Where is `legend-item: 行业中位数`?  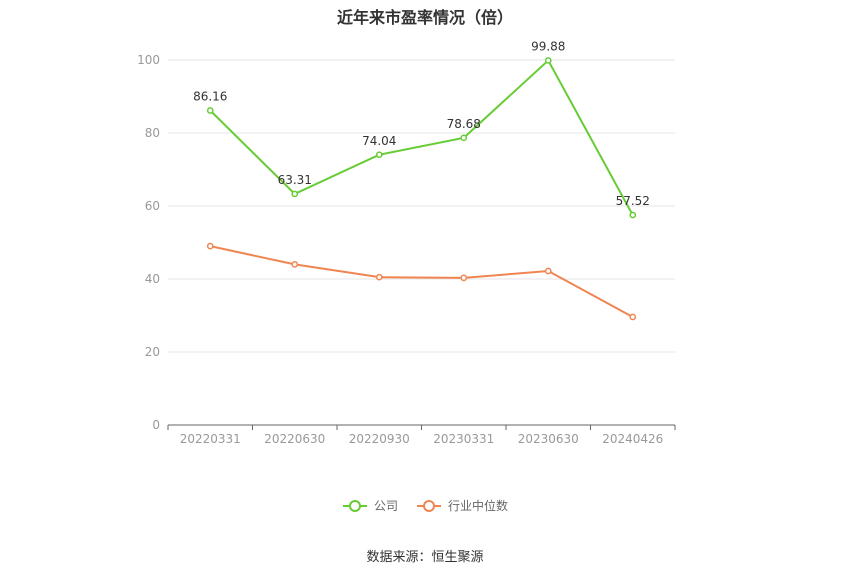 legend-item: 行业中位数 is located at coordinates (462, 505).